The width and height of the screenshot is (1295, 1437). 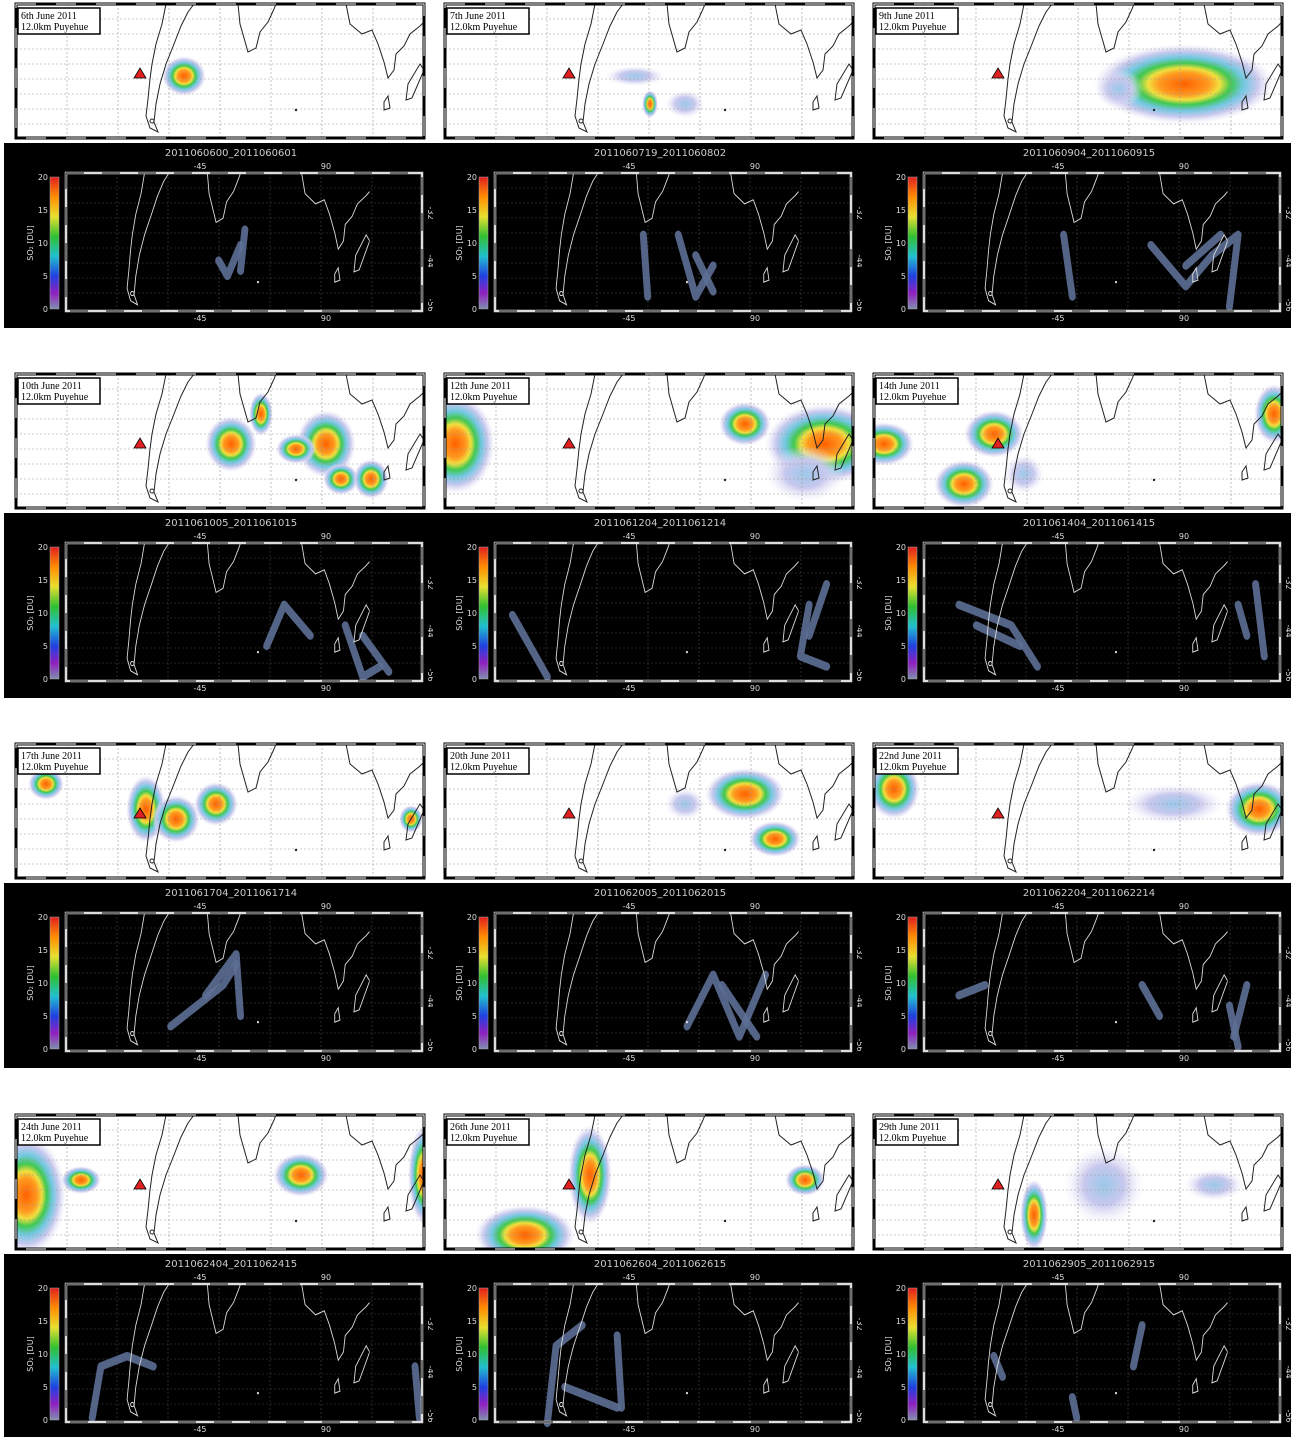 What do you see at coordinates (45, 679) in the screenshot?
I see `colorbar-tick: 0` at bounding box center [45, 679].